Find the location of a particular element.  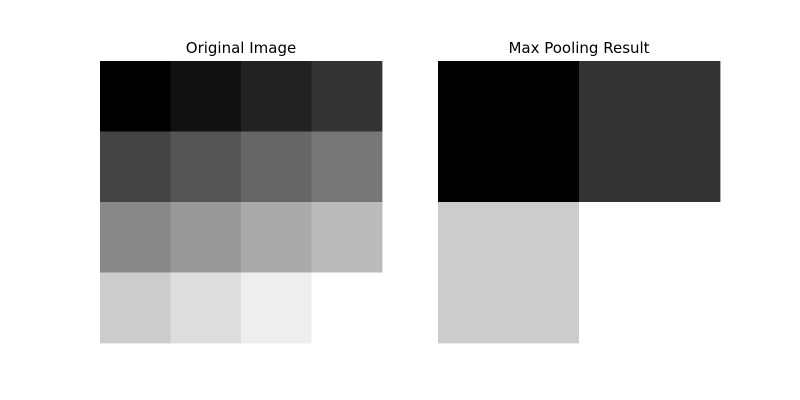

original-image-cell-r3-c0 is located at coordinates (135, 308).